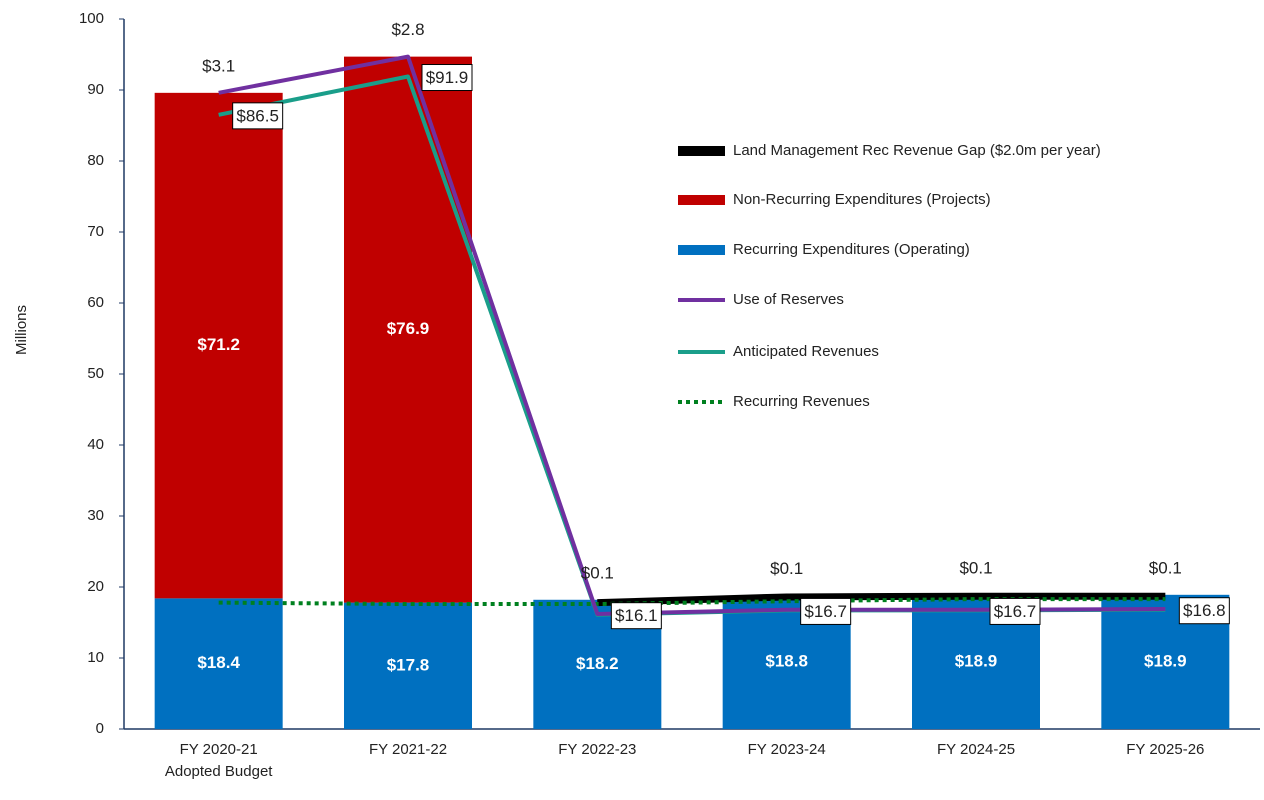  What do you see at coordinates (95, 302) in the screenshot?
I see `y-tick-label: 60` at bounding box center [95, 302].